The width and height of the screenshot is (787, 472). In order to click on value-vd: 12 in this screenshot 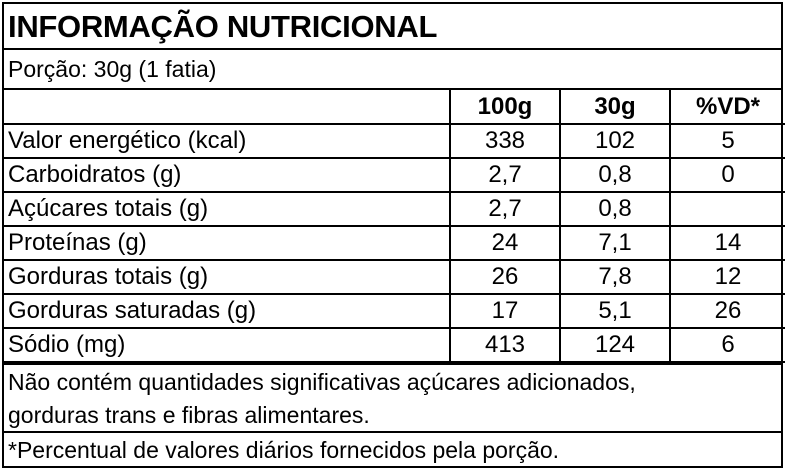, I will do `click(727, 277)`.